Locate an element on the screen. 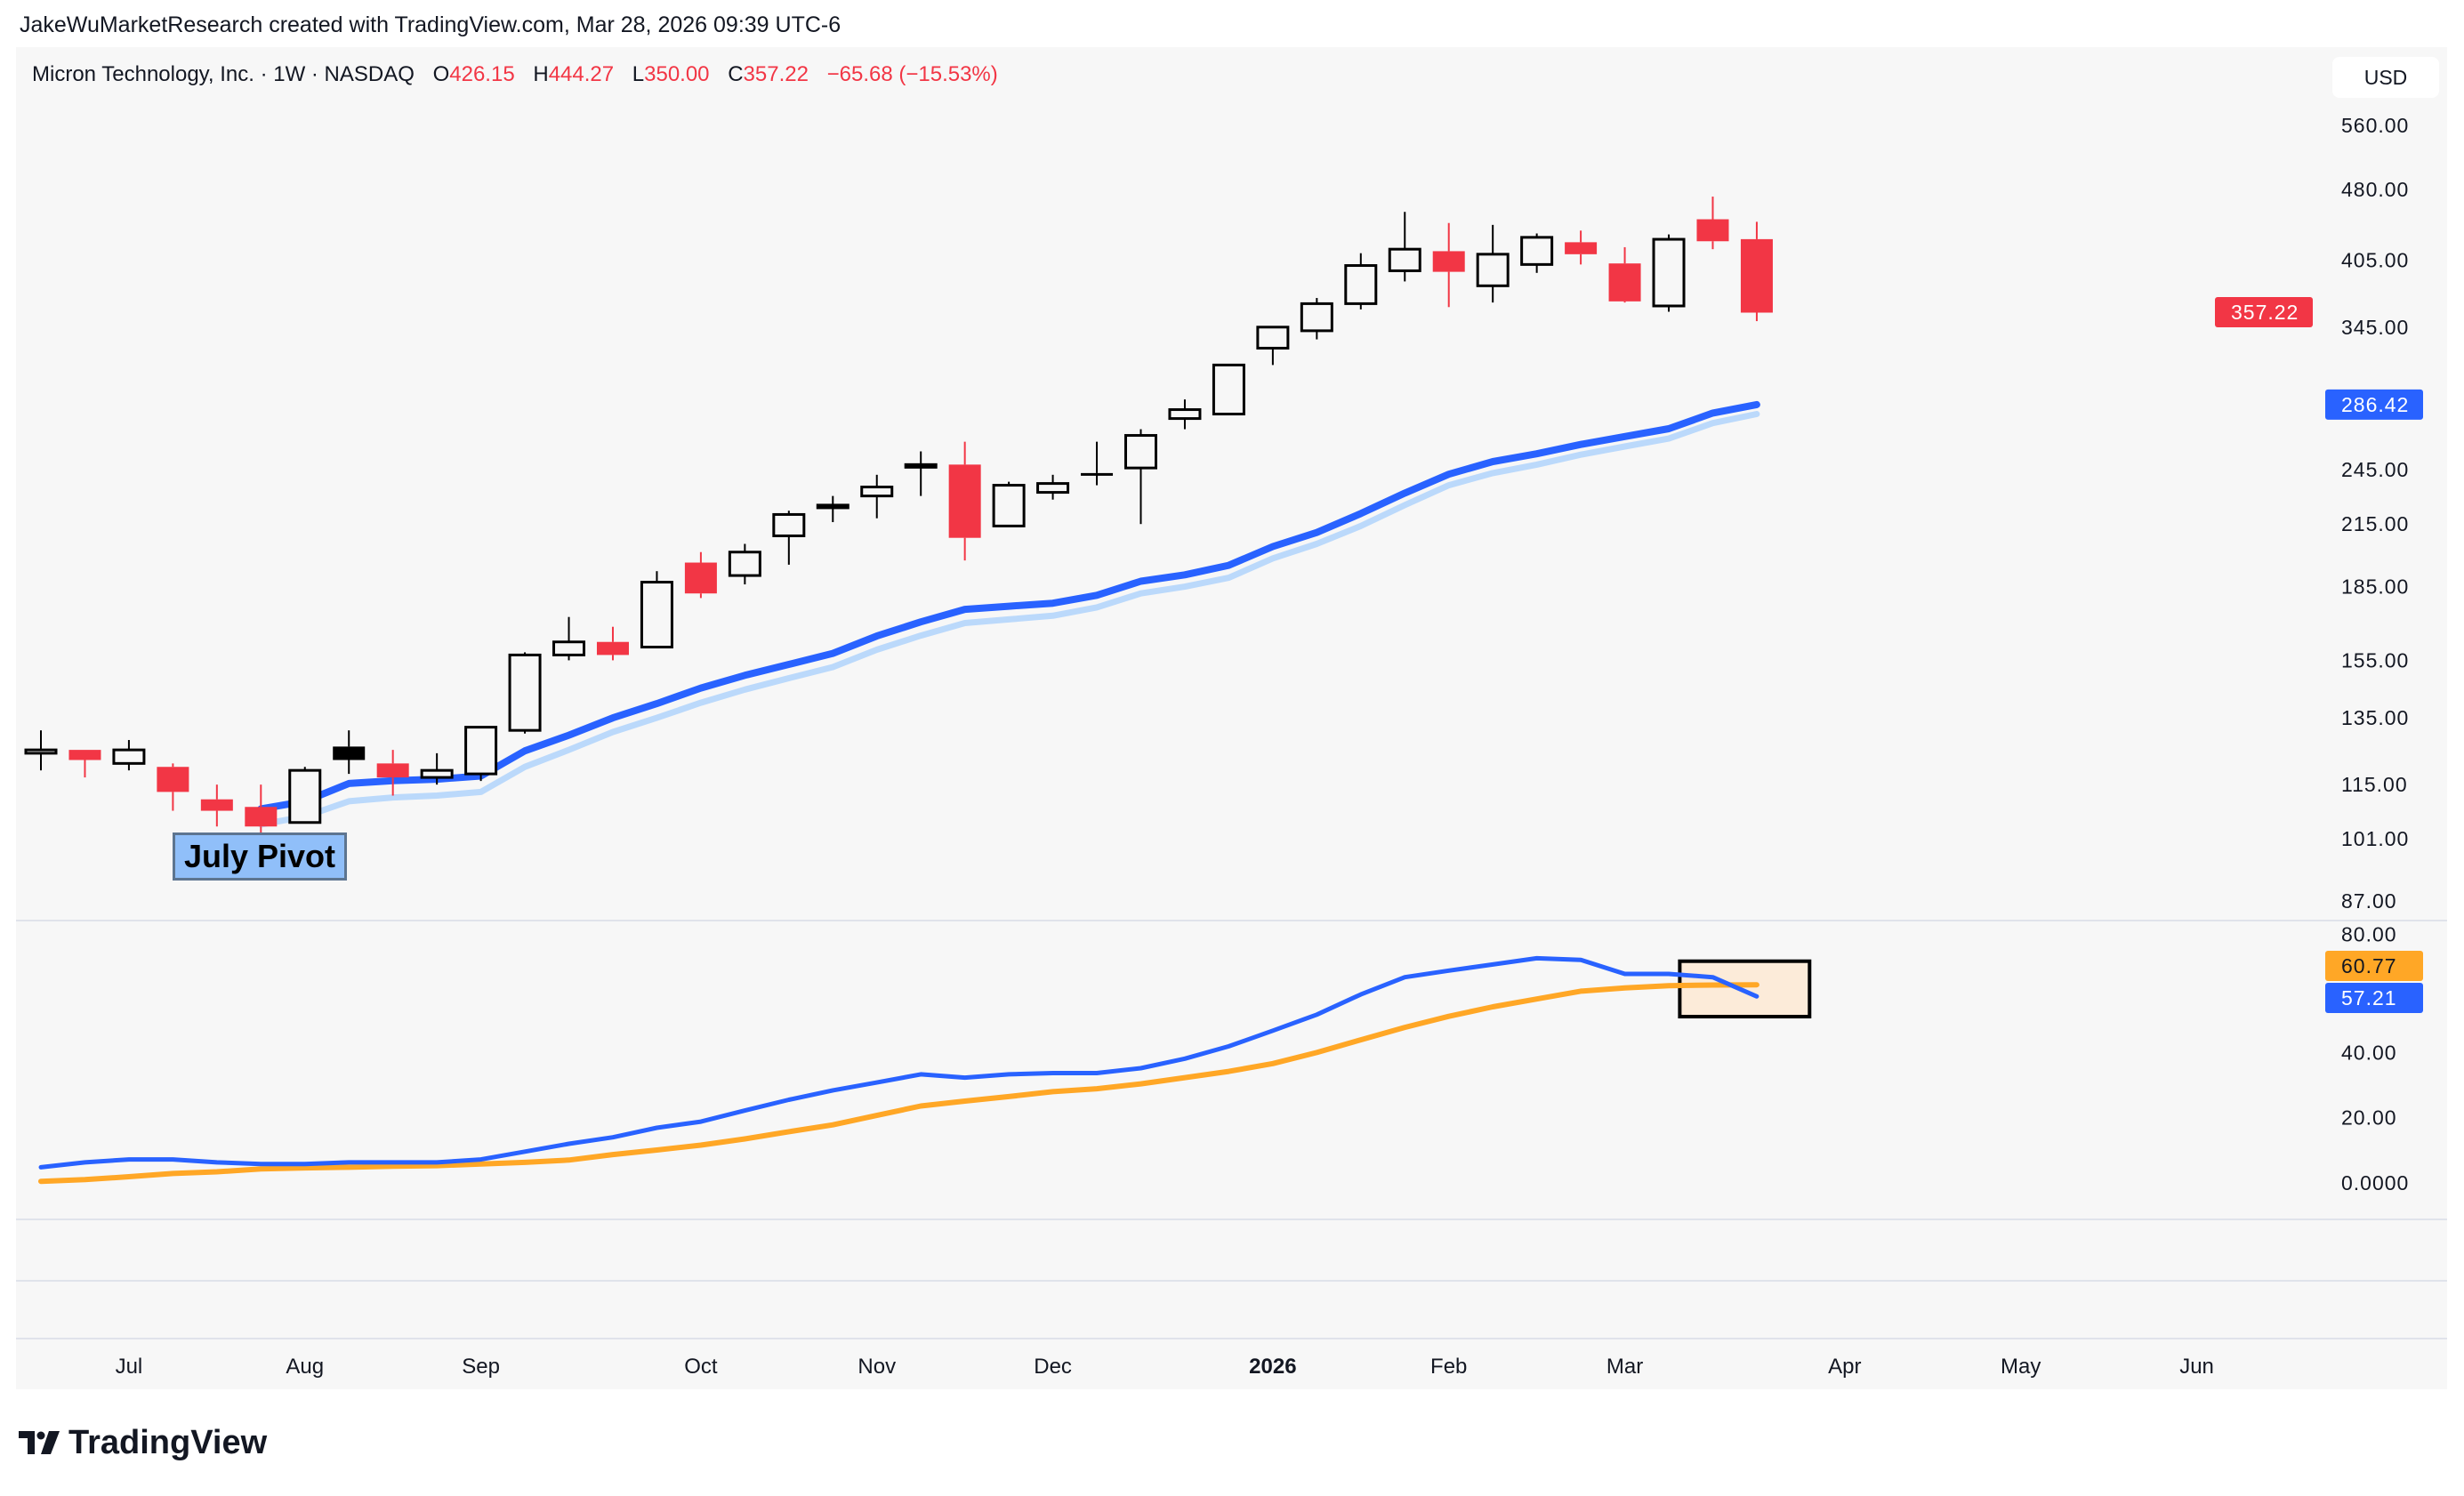 The width and height of the screenshot is (2464, 1496). high-label: H is located at coordinates (541, 74).